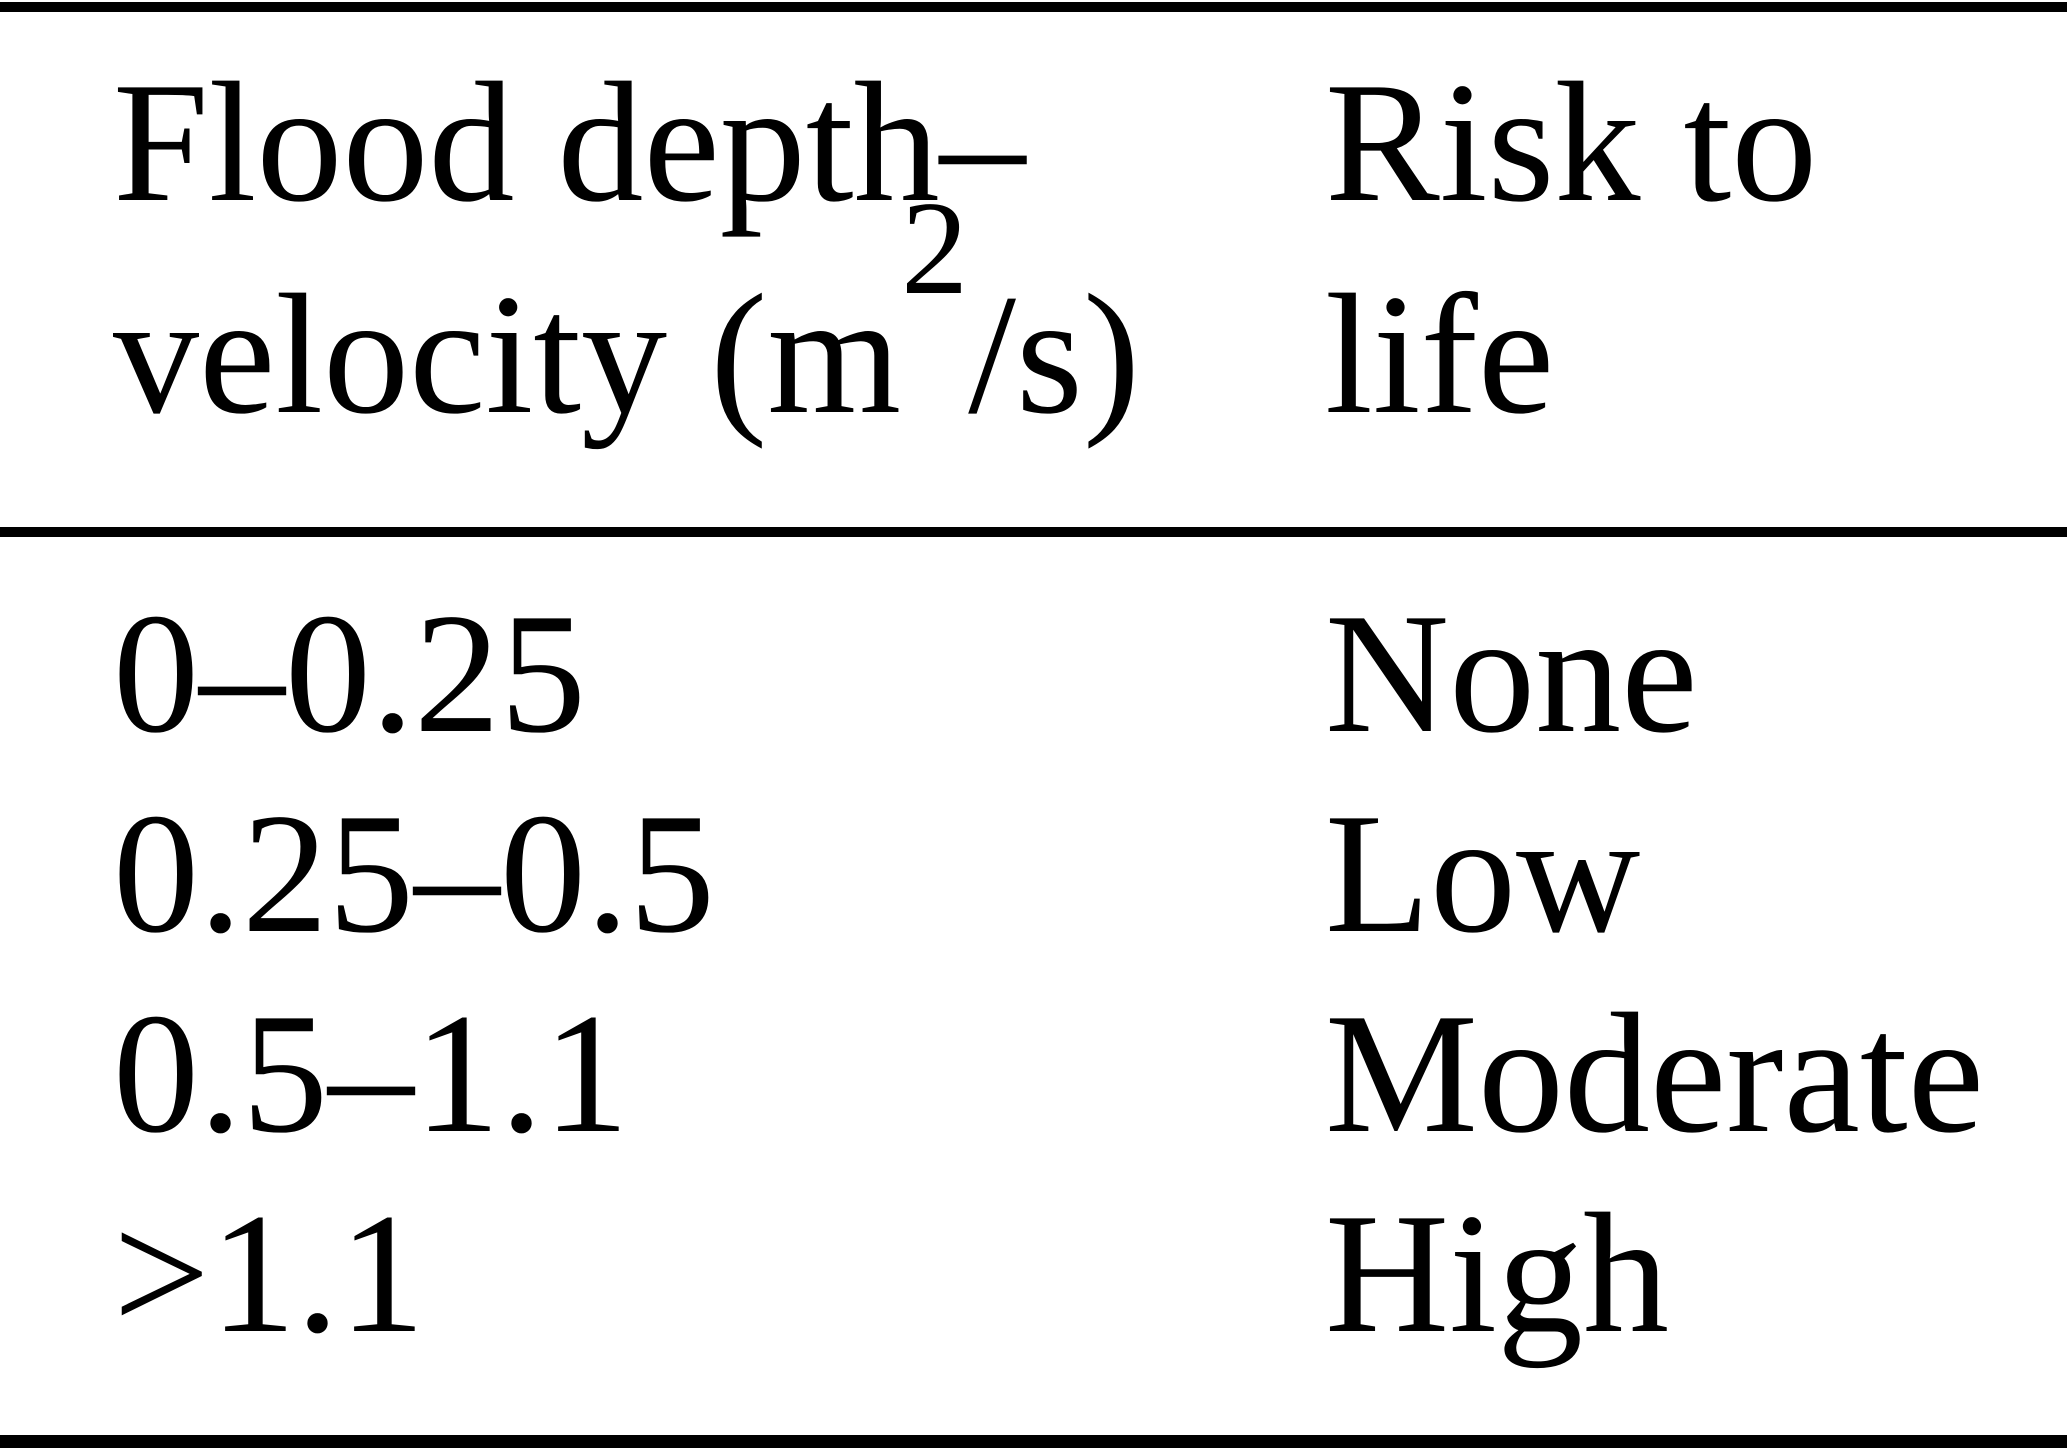  Describe the element at coordinates (1033, 1441) in the screenshot. I see `table-bottom-rule` at that location.